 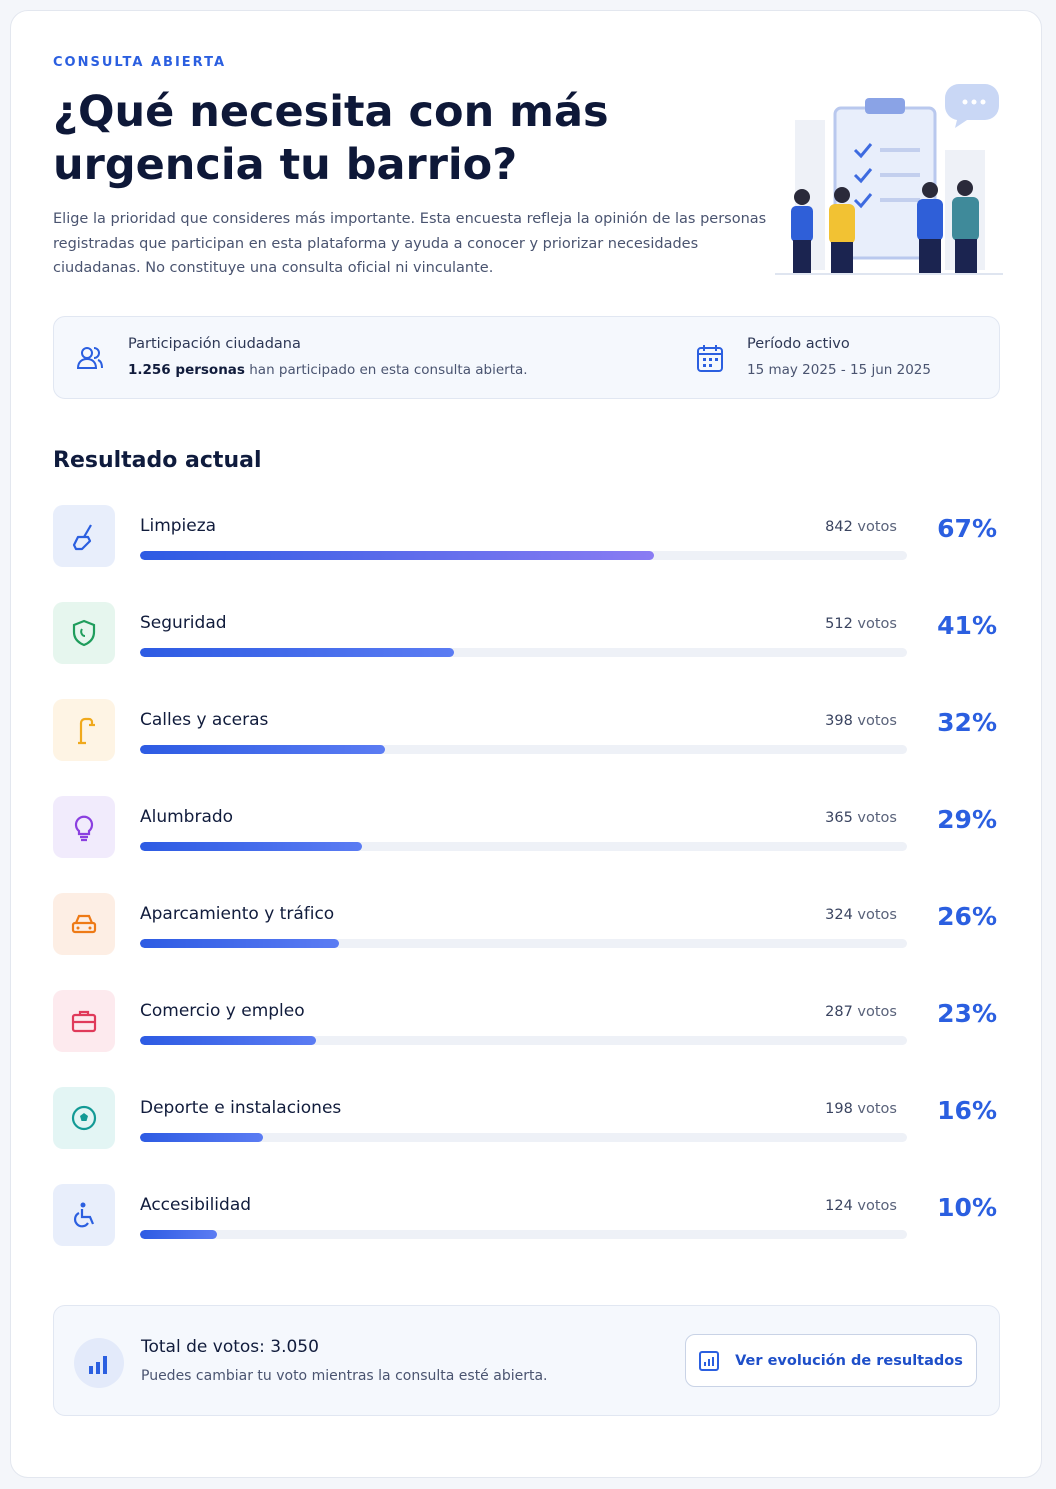 I want to click on category-label: Deporte e instalaciones, so click(x=241, y=1108).